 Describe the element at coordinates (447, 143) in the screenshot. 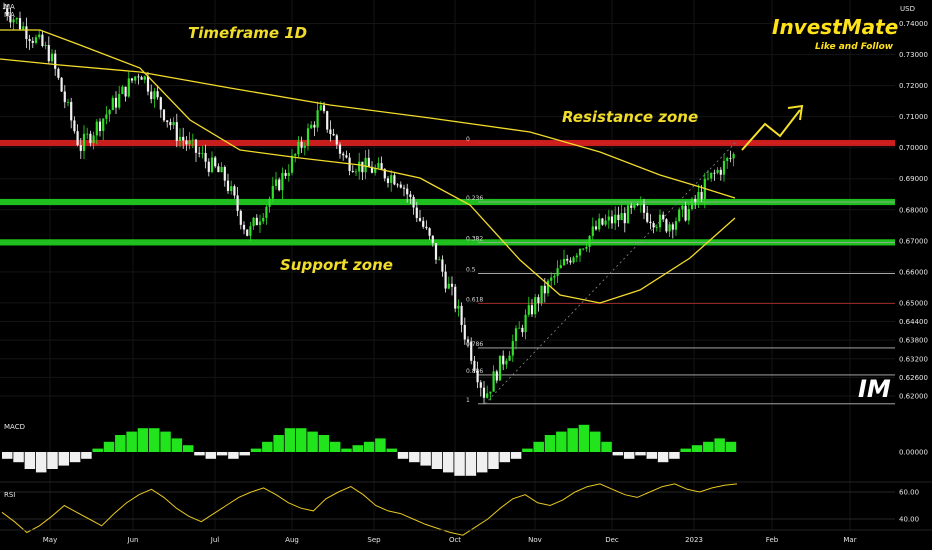

I see `resistance-zone` at that location.